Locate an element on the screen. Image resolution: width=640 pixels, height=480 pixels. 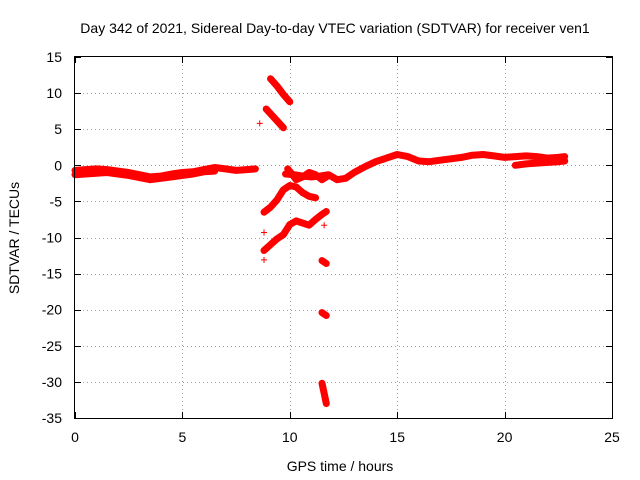
y-tick-label: -25 is located at coordinates (52, 346).